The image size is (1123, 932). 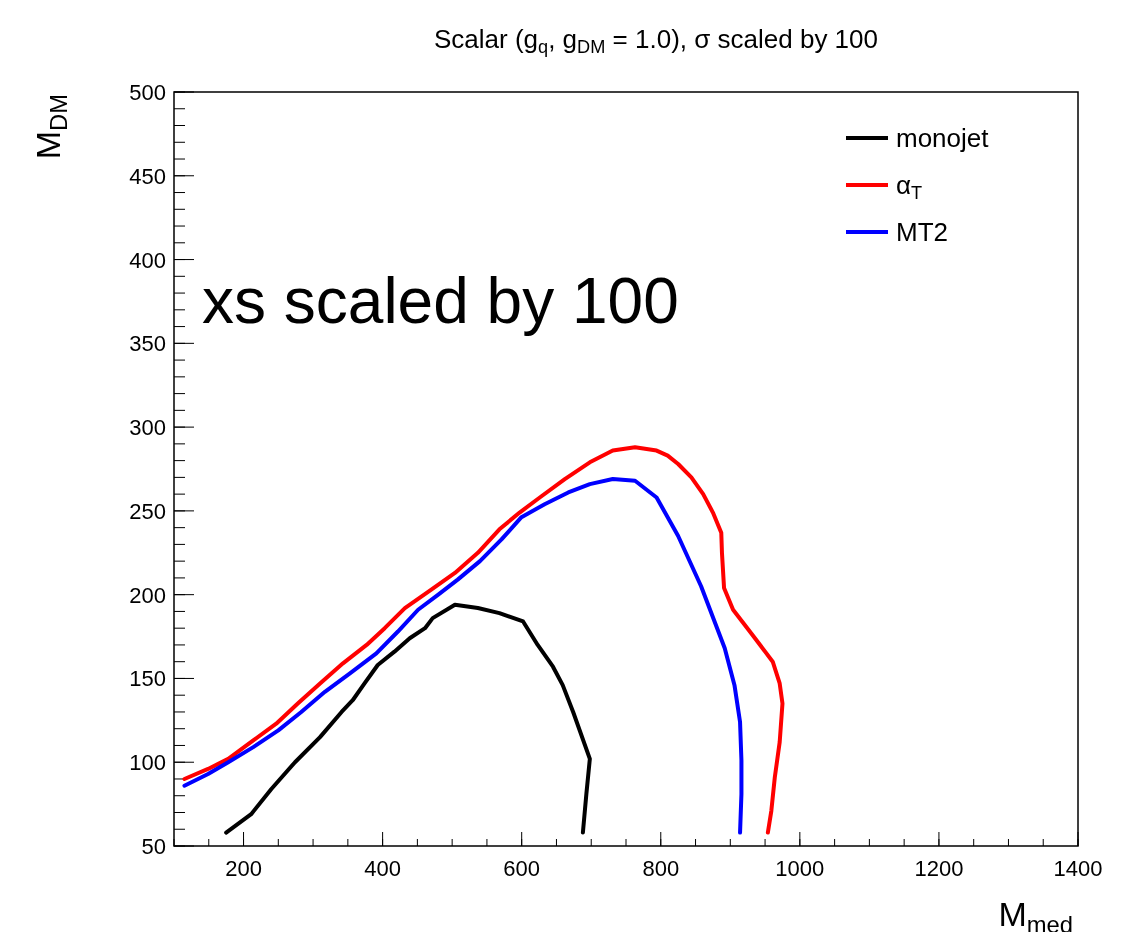 What do you see at coordinates (800, 868) in the screenshot?
I see `x-tick-label: 1000` at bounding box center [800, 868].